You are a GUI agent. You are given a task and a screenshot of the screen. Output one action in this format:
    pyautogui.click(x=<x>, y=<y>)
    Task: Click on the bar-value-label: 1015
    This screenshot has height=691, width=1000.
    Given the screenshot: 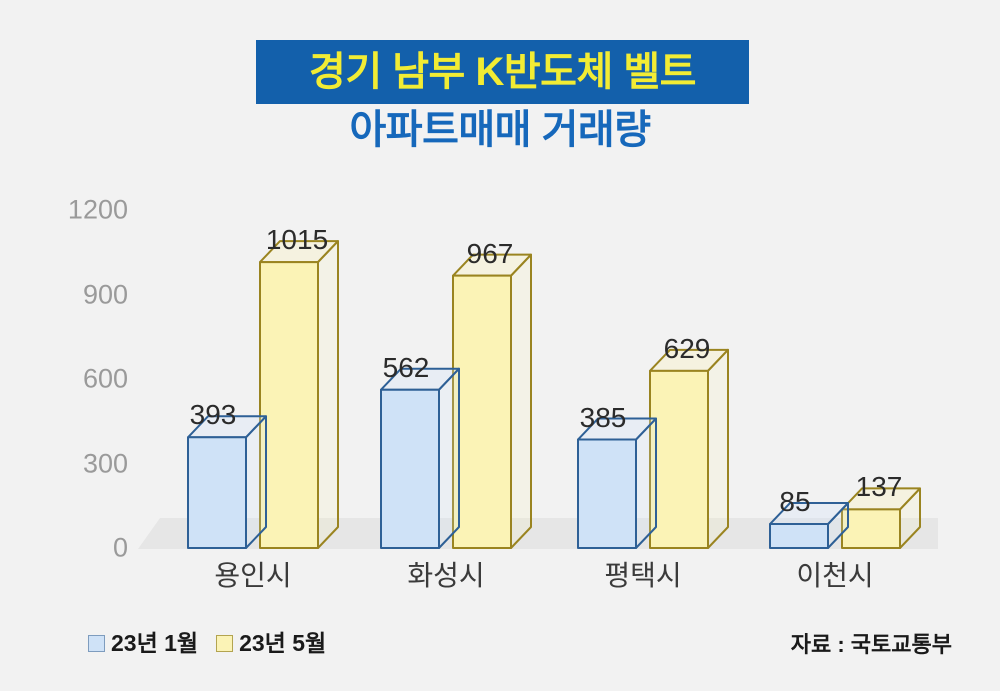 What is the action you would take?
    pyautogui.click(x=297, y=240)
    